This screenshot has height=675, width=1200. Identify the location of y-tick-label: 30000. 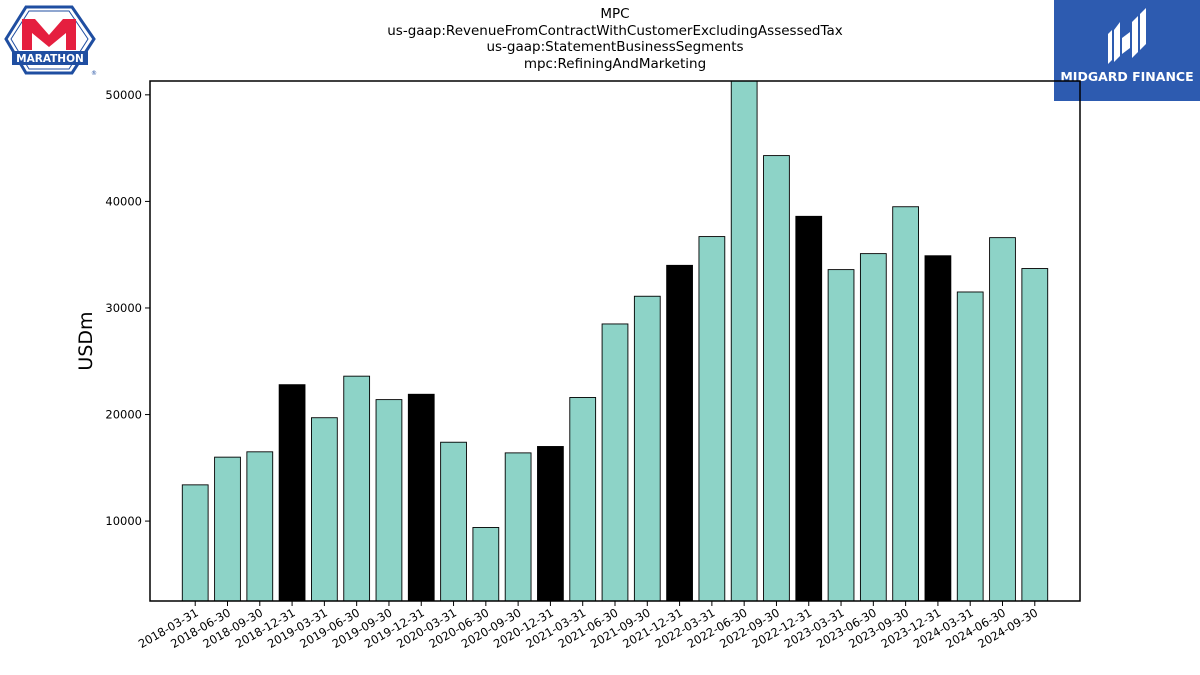
(123, 308).